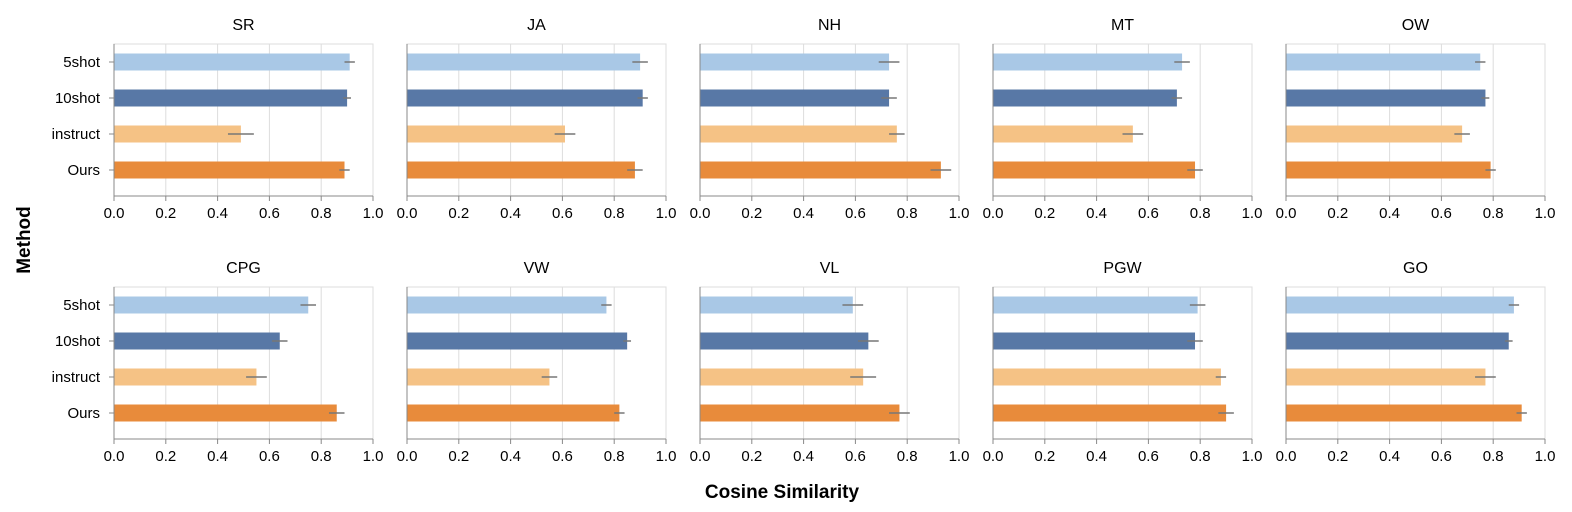 Image resolution: width=1572 pixels, height=512 pixels. What do you see at coordinates (1416, 119) in the screenshot?
I see `facet-panel-ow: OW 0.0 0.2 0.4 0.6 0.8 1.0` at bounding box center [1416, 119].